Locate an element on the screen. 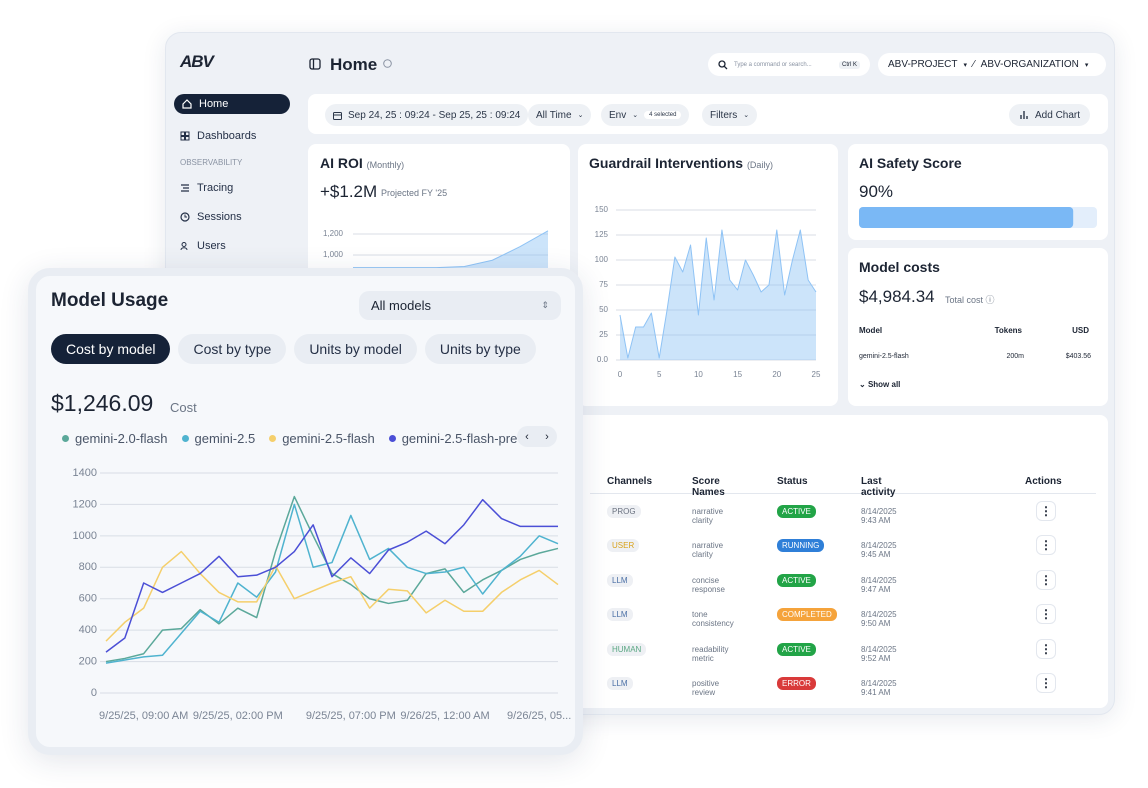  legend-item: gemini-2.5-flash is located at coordinates (322, 438).